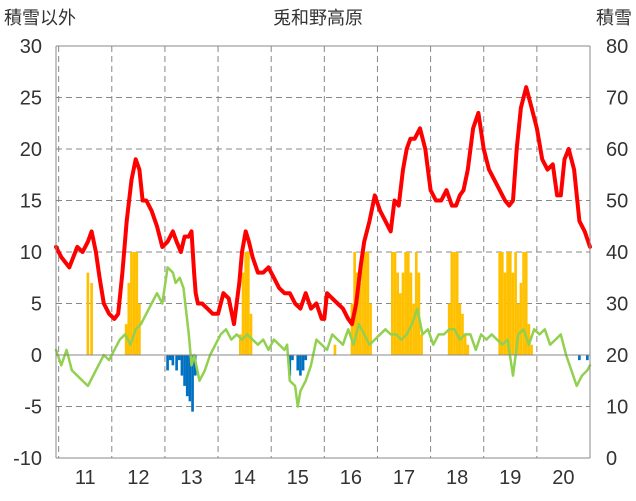 Image resolution: width=636 pixels, height=501 pixels. I want to click on right-tick-label: 70, so click(617, 99).